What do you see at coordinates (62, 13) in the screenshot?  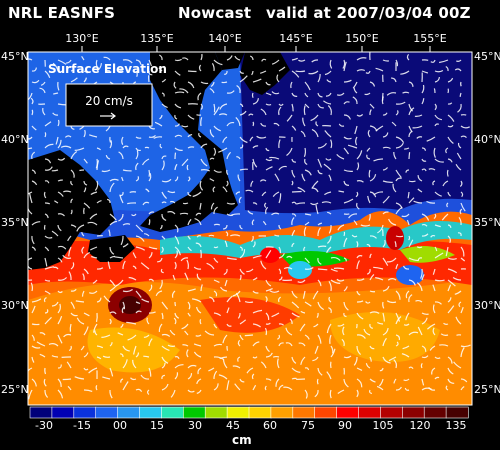 I see `title-agency: NRL EASNFS` at bounding box center [62, 13].